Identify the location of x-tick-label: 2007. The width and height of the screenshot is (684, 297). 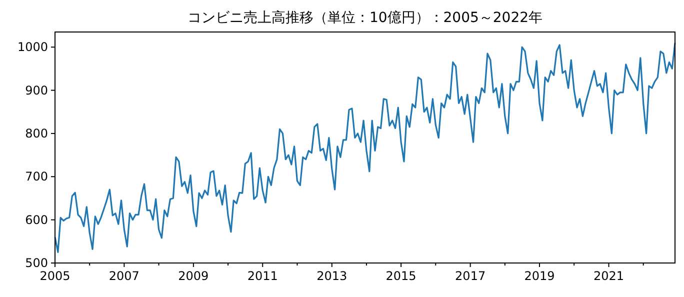
(124, 276).